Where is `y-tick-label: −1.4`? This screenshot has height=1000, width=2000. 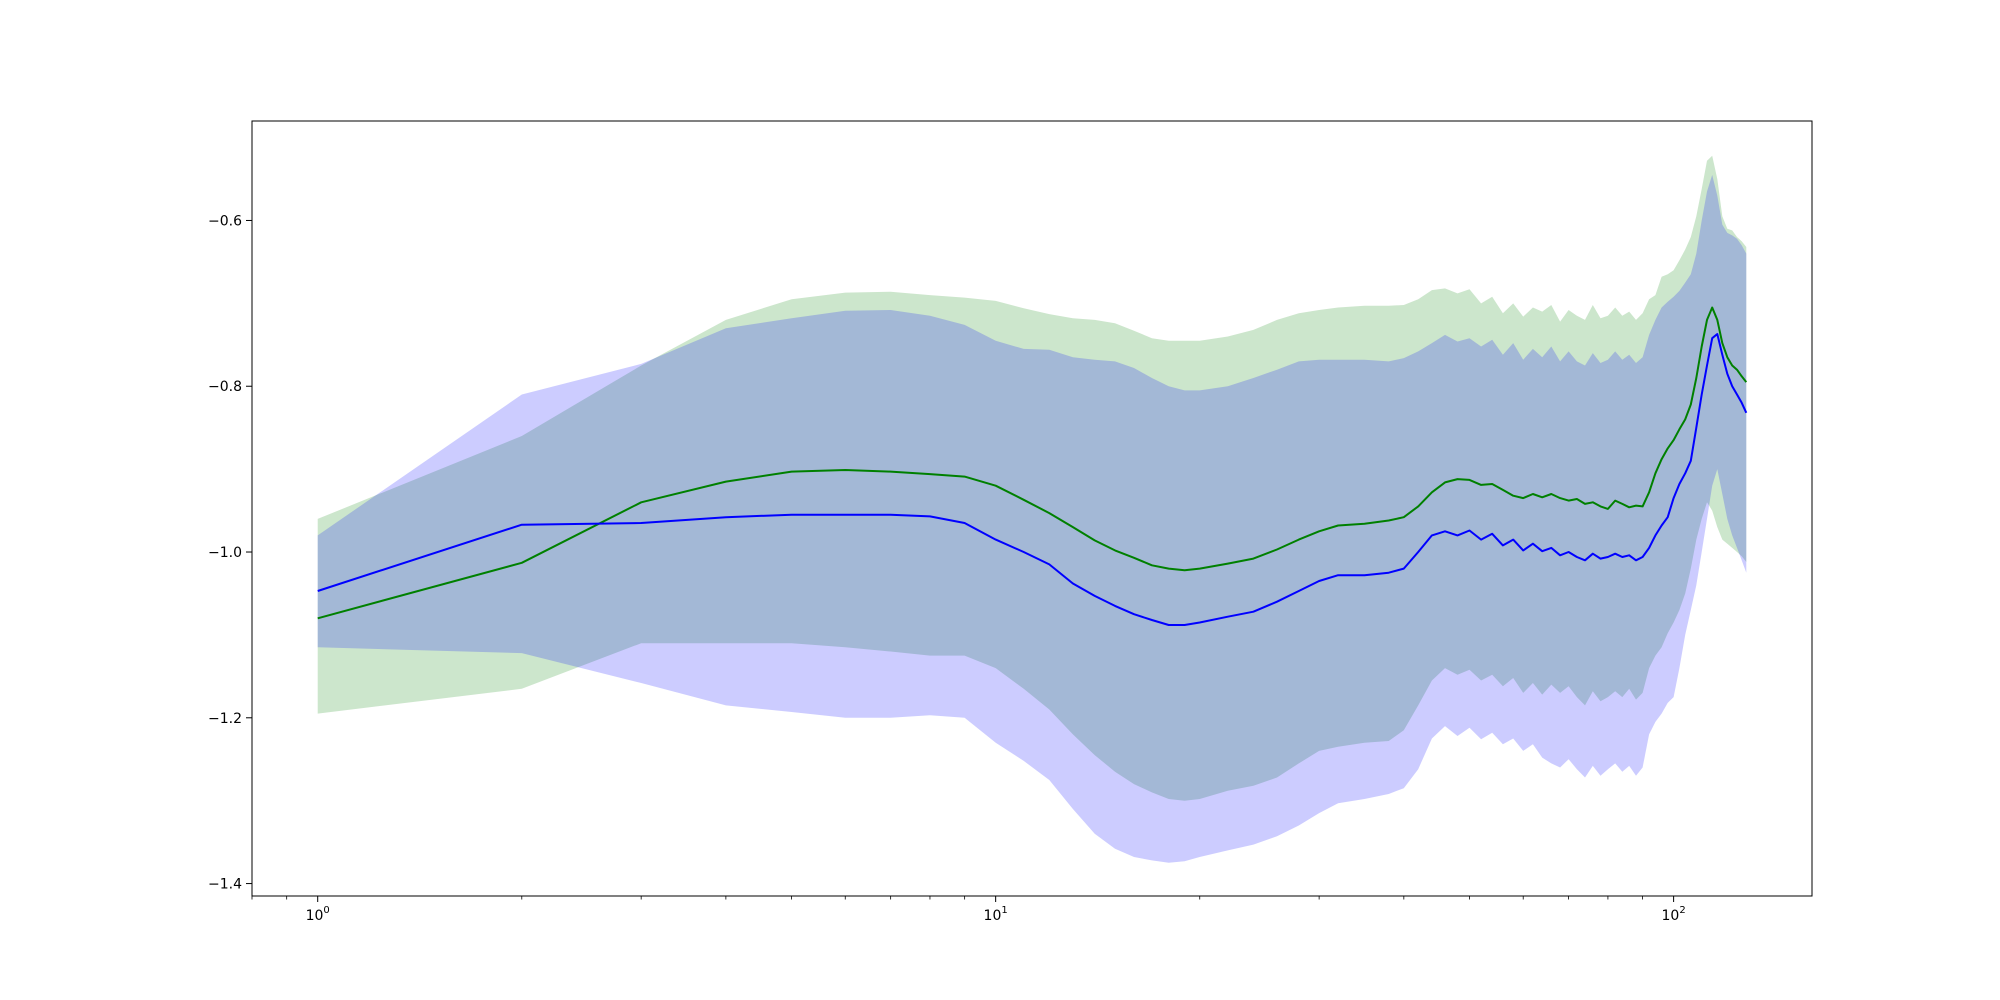 y-tick-label: −1.4 is located at coordinates (225, 885).